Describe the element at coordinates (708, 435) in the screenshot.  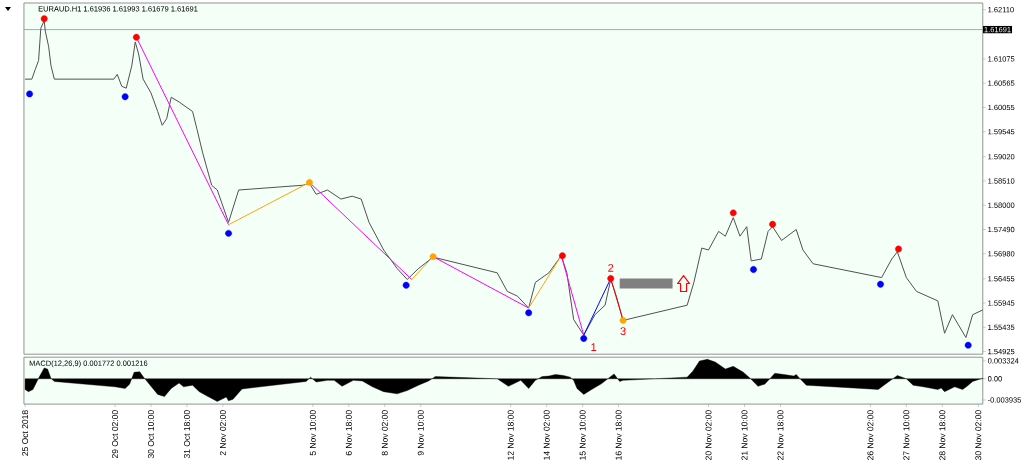
I see `x-tick-label: 20 Nov 02:00` at that location.